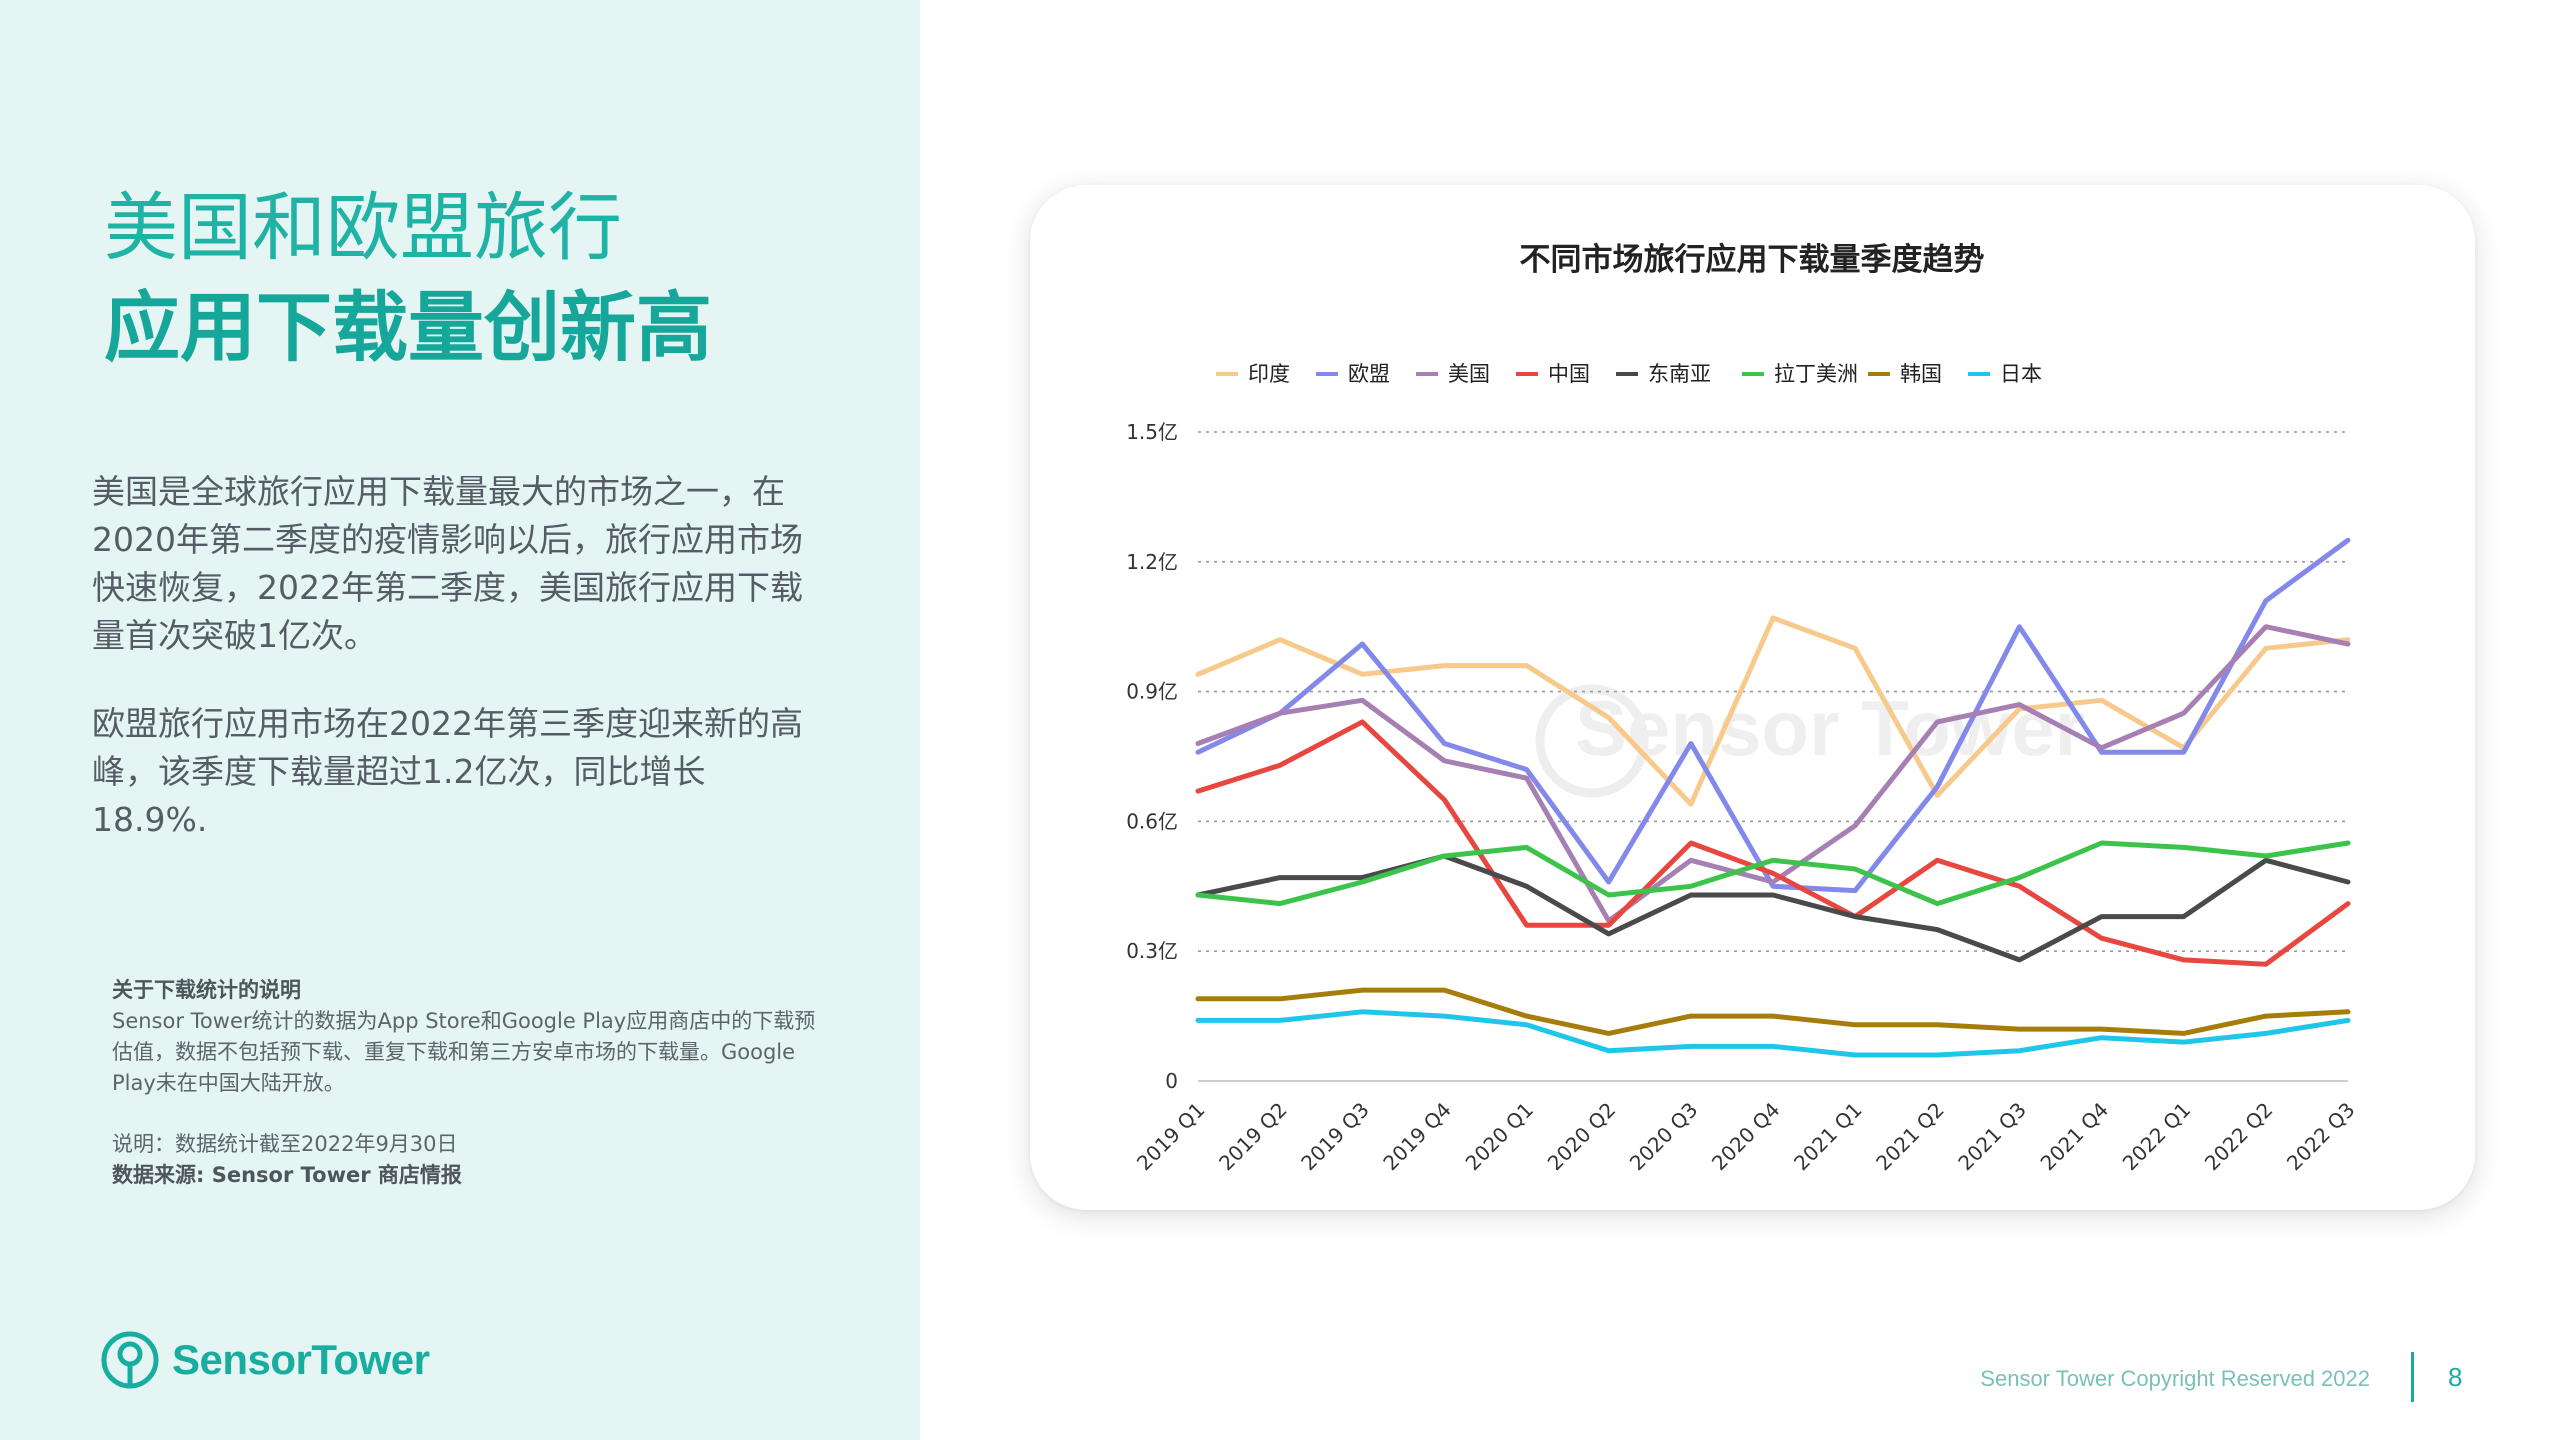  Describe the element at coordinates (1269, 374) in the screenshot. I see `legend-label: 印度` at that location.